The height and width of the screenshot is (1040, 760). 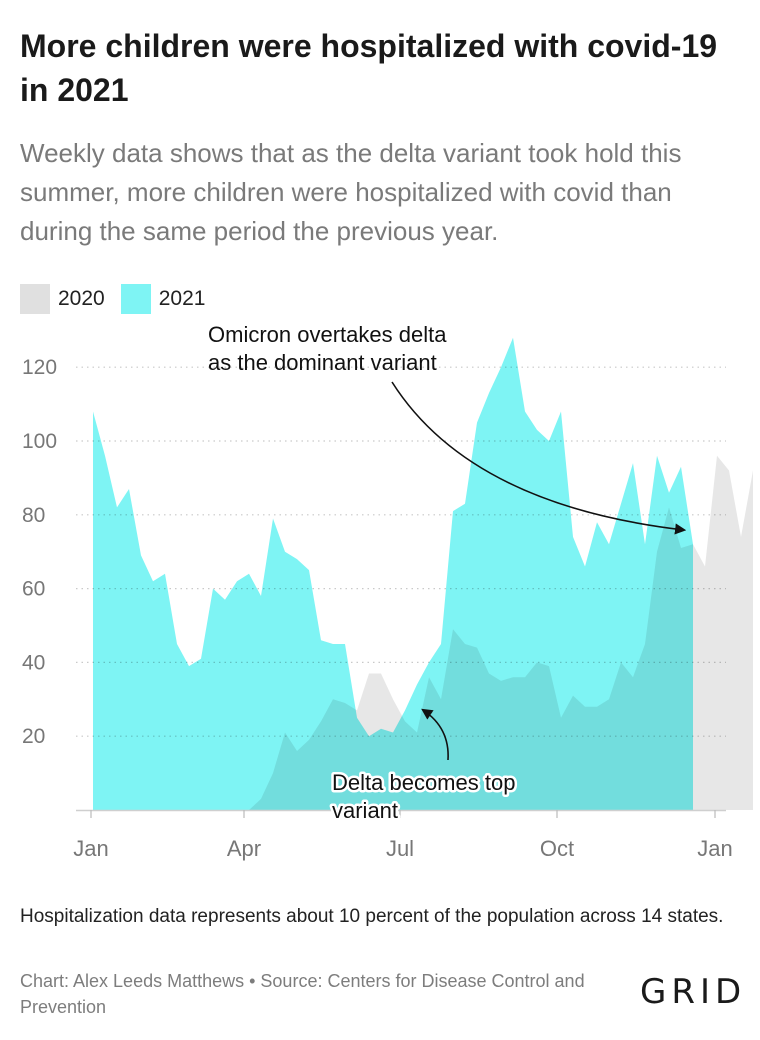 I want to click on y-tick-label-40: 40, so click(x=33, y=662).